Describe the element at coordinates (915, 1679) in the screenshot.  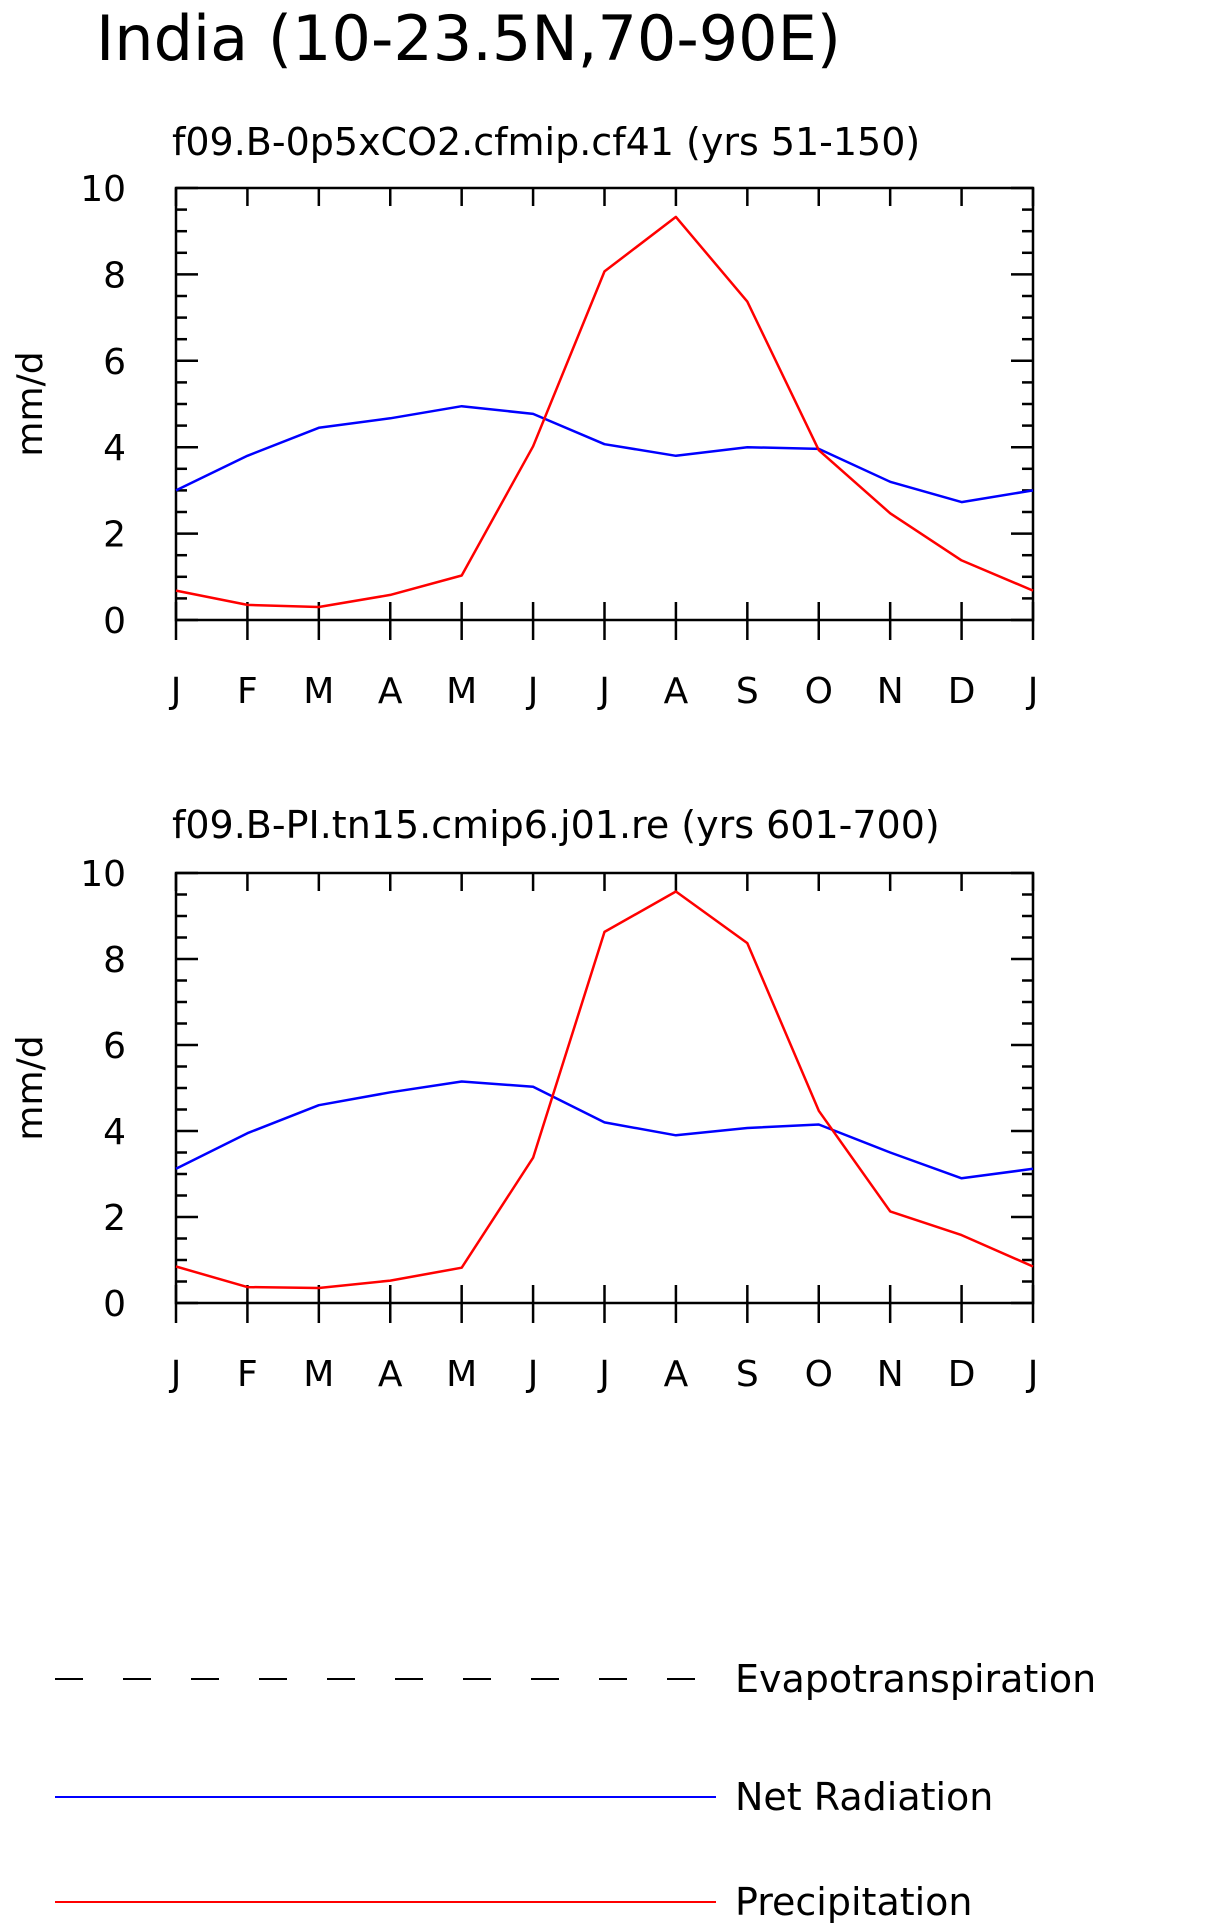
I see `legend-label: Evapotranspiration` at that location.